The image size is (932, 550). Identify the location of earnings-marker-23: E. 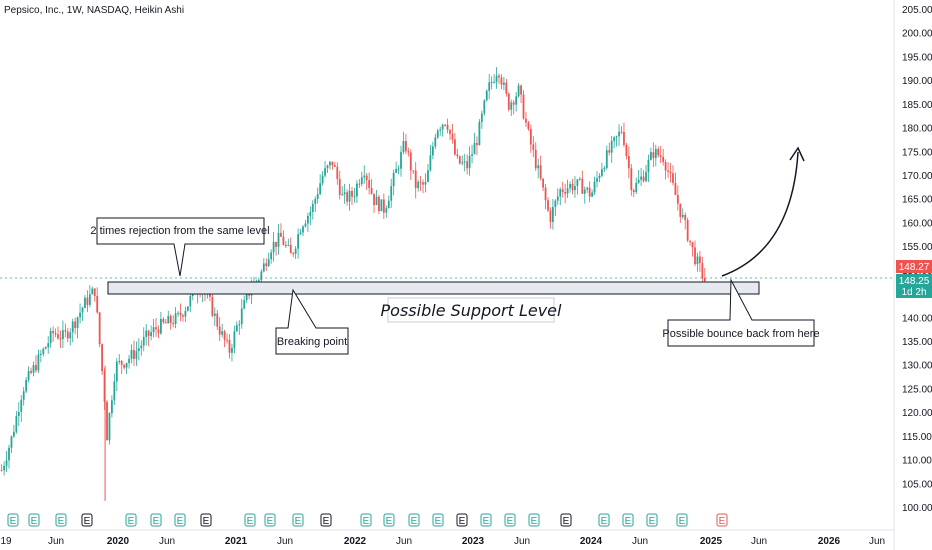
(652, 520).